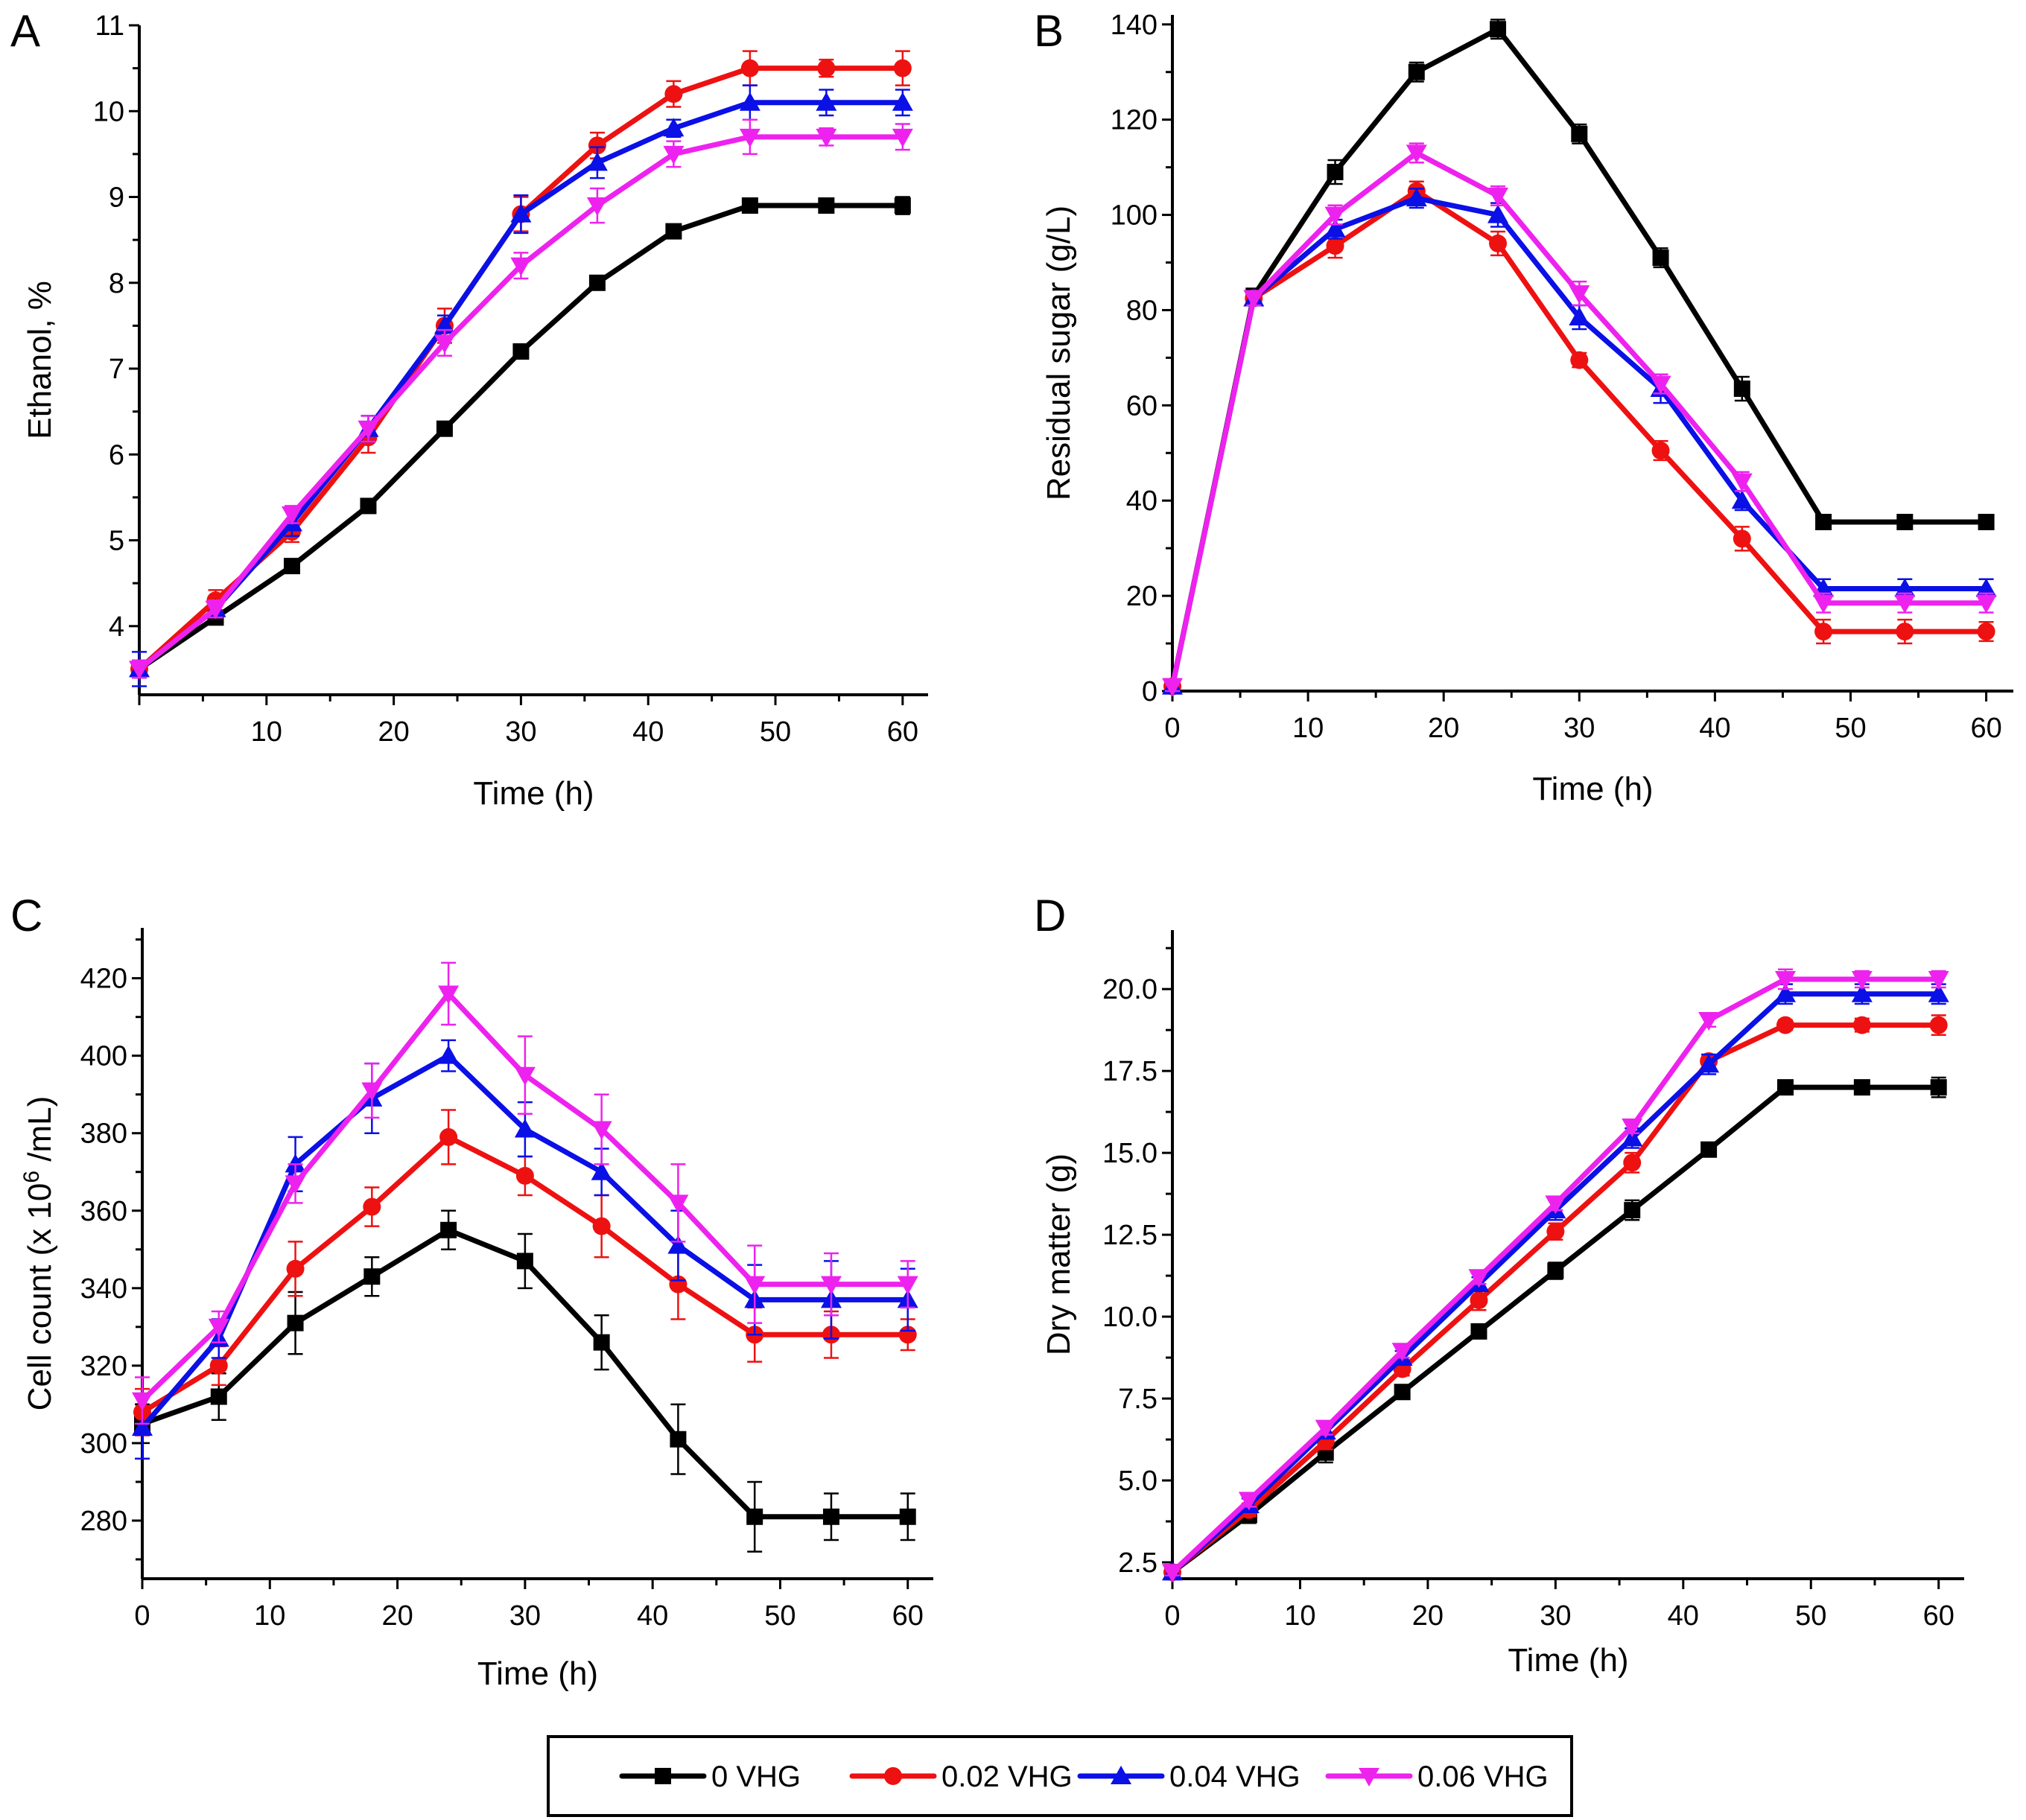 The height and width of the screenshot is (1820, 2026). Describe the element at coordinates (108, 111) in the screenshot. I see `y-tick-label: 10` at that location.